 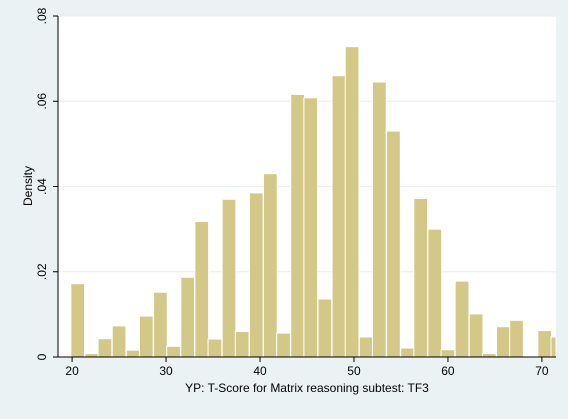 I want to click on y-tick-label: 0, so click(x=42, y=356).